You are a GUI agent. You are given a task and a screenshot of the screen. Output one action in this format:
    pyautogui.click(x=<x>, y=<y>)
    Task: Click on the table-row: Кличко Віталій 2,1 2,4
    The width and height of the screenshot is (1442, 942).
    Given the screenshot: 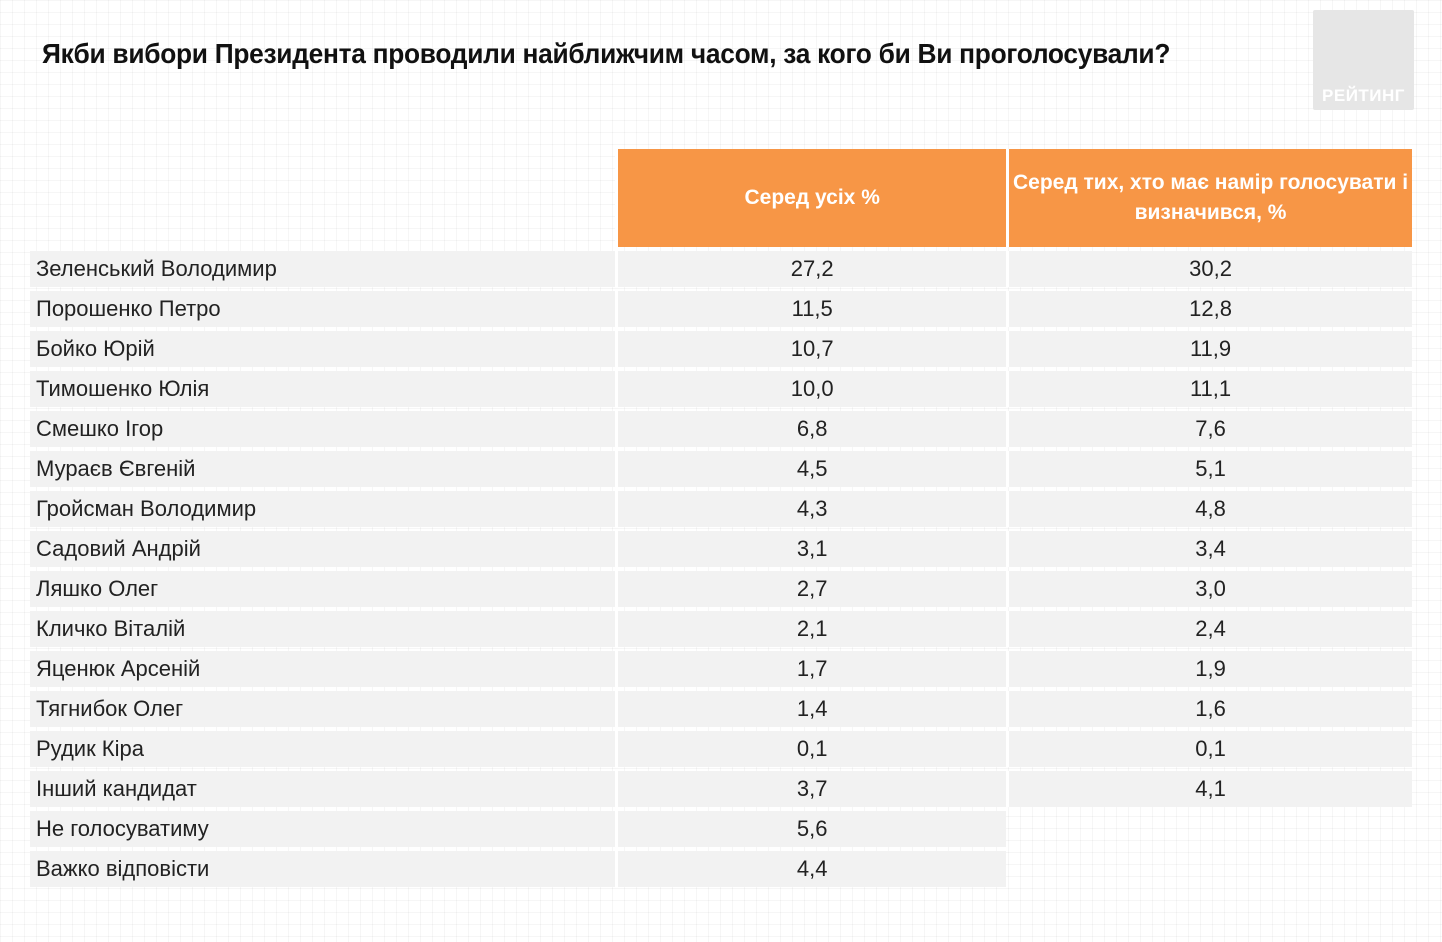 What is the action you would take?
    pyautogui.click(x=721, y=629)
    